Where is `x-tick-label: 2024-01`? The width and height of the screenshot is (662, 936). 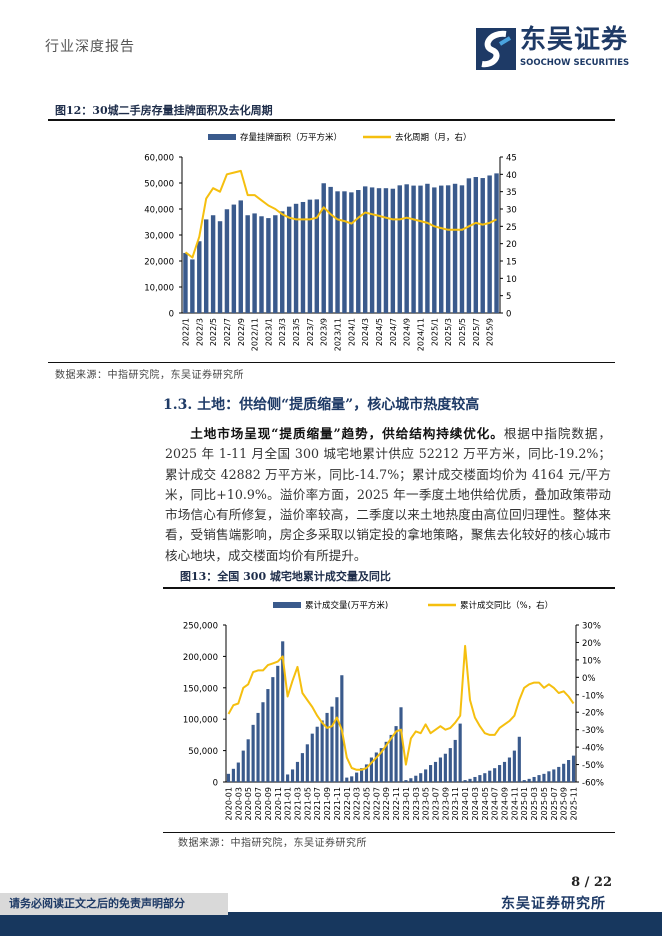
x-tick-label: 2024-01 is located at coordinates (465, 803).